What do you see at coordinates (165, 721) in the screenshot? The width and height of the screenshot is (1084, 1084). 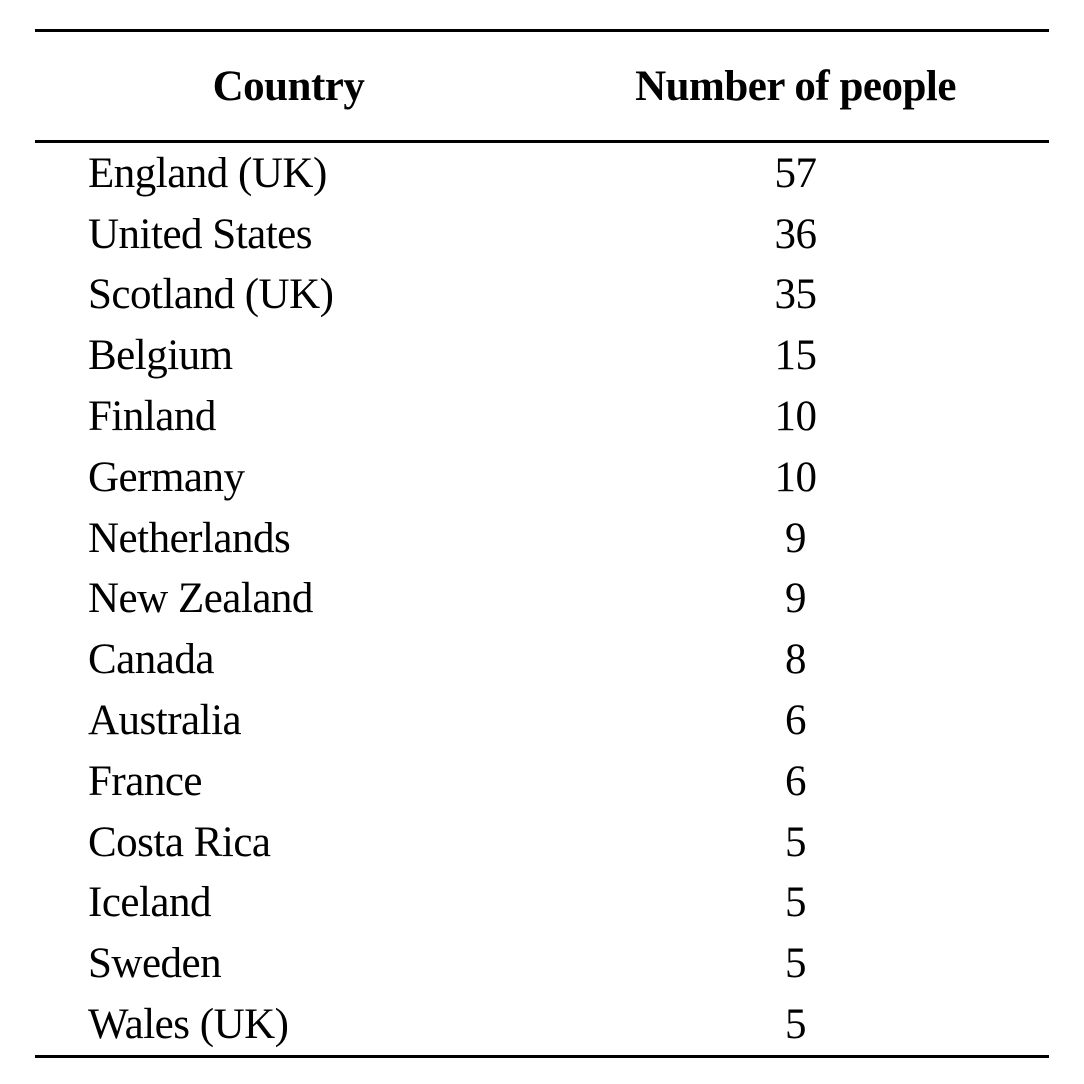 I see `country-cell: Australia` at bounding box center [165, 721].